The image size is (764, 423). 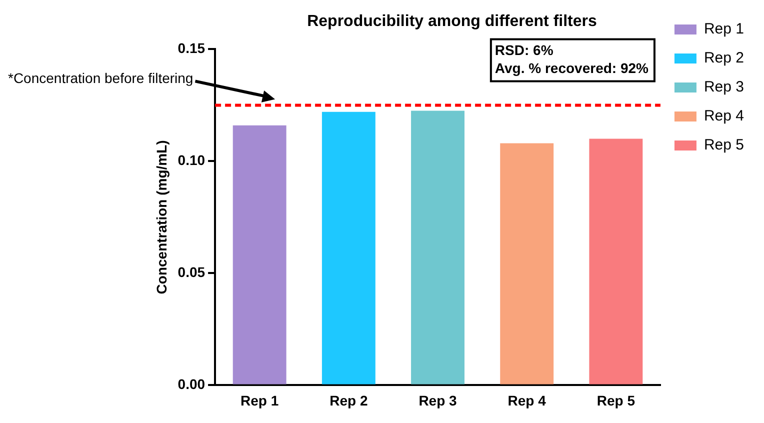 What do you see at coordinates (572, 68) in the screenshot?
I see `annotation: Avg. % recovered: 92%` at bounding box center [572, 68].